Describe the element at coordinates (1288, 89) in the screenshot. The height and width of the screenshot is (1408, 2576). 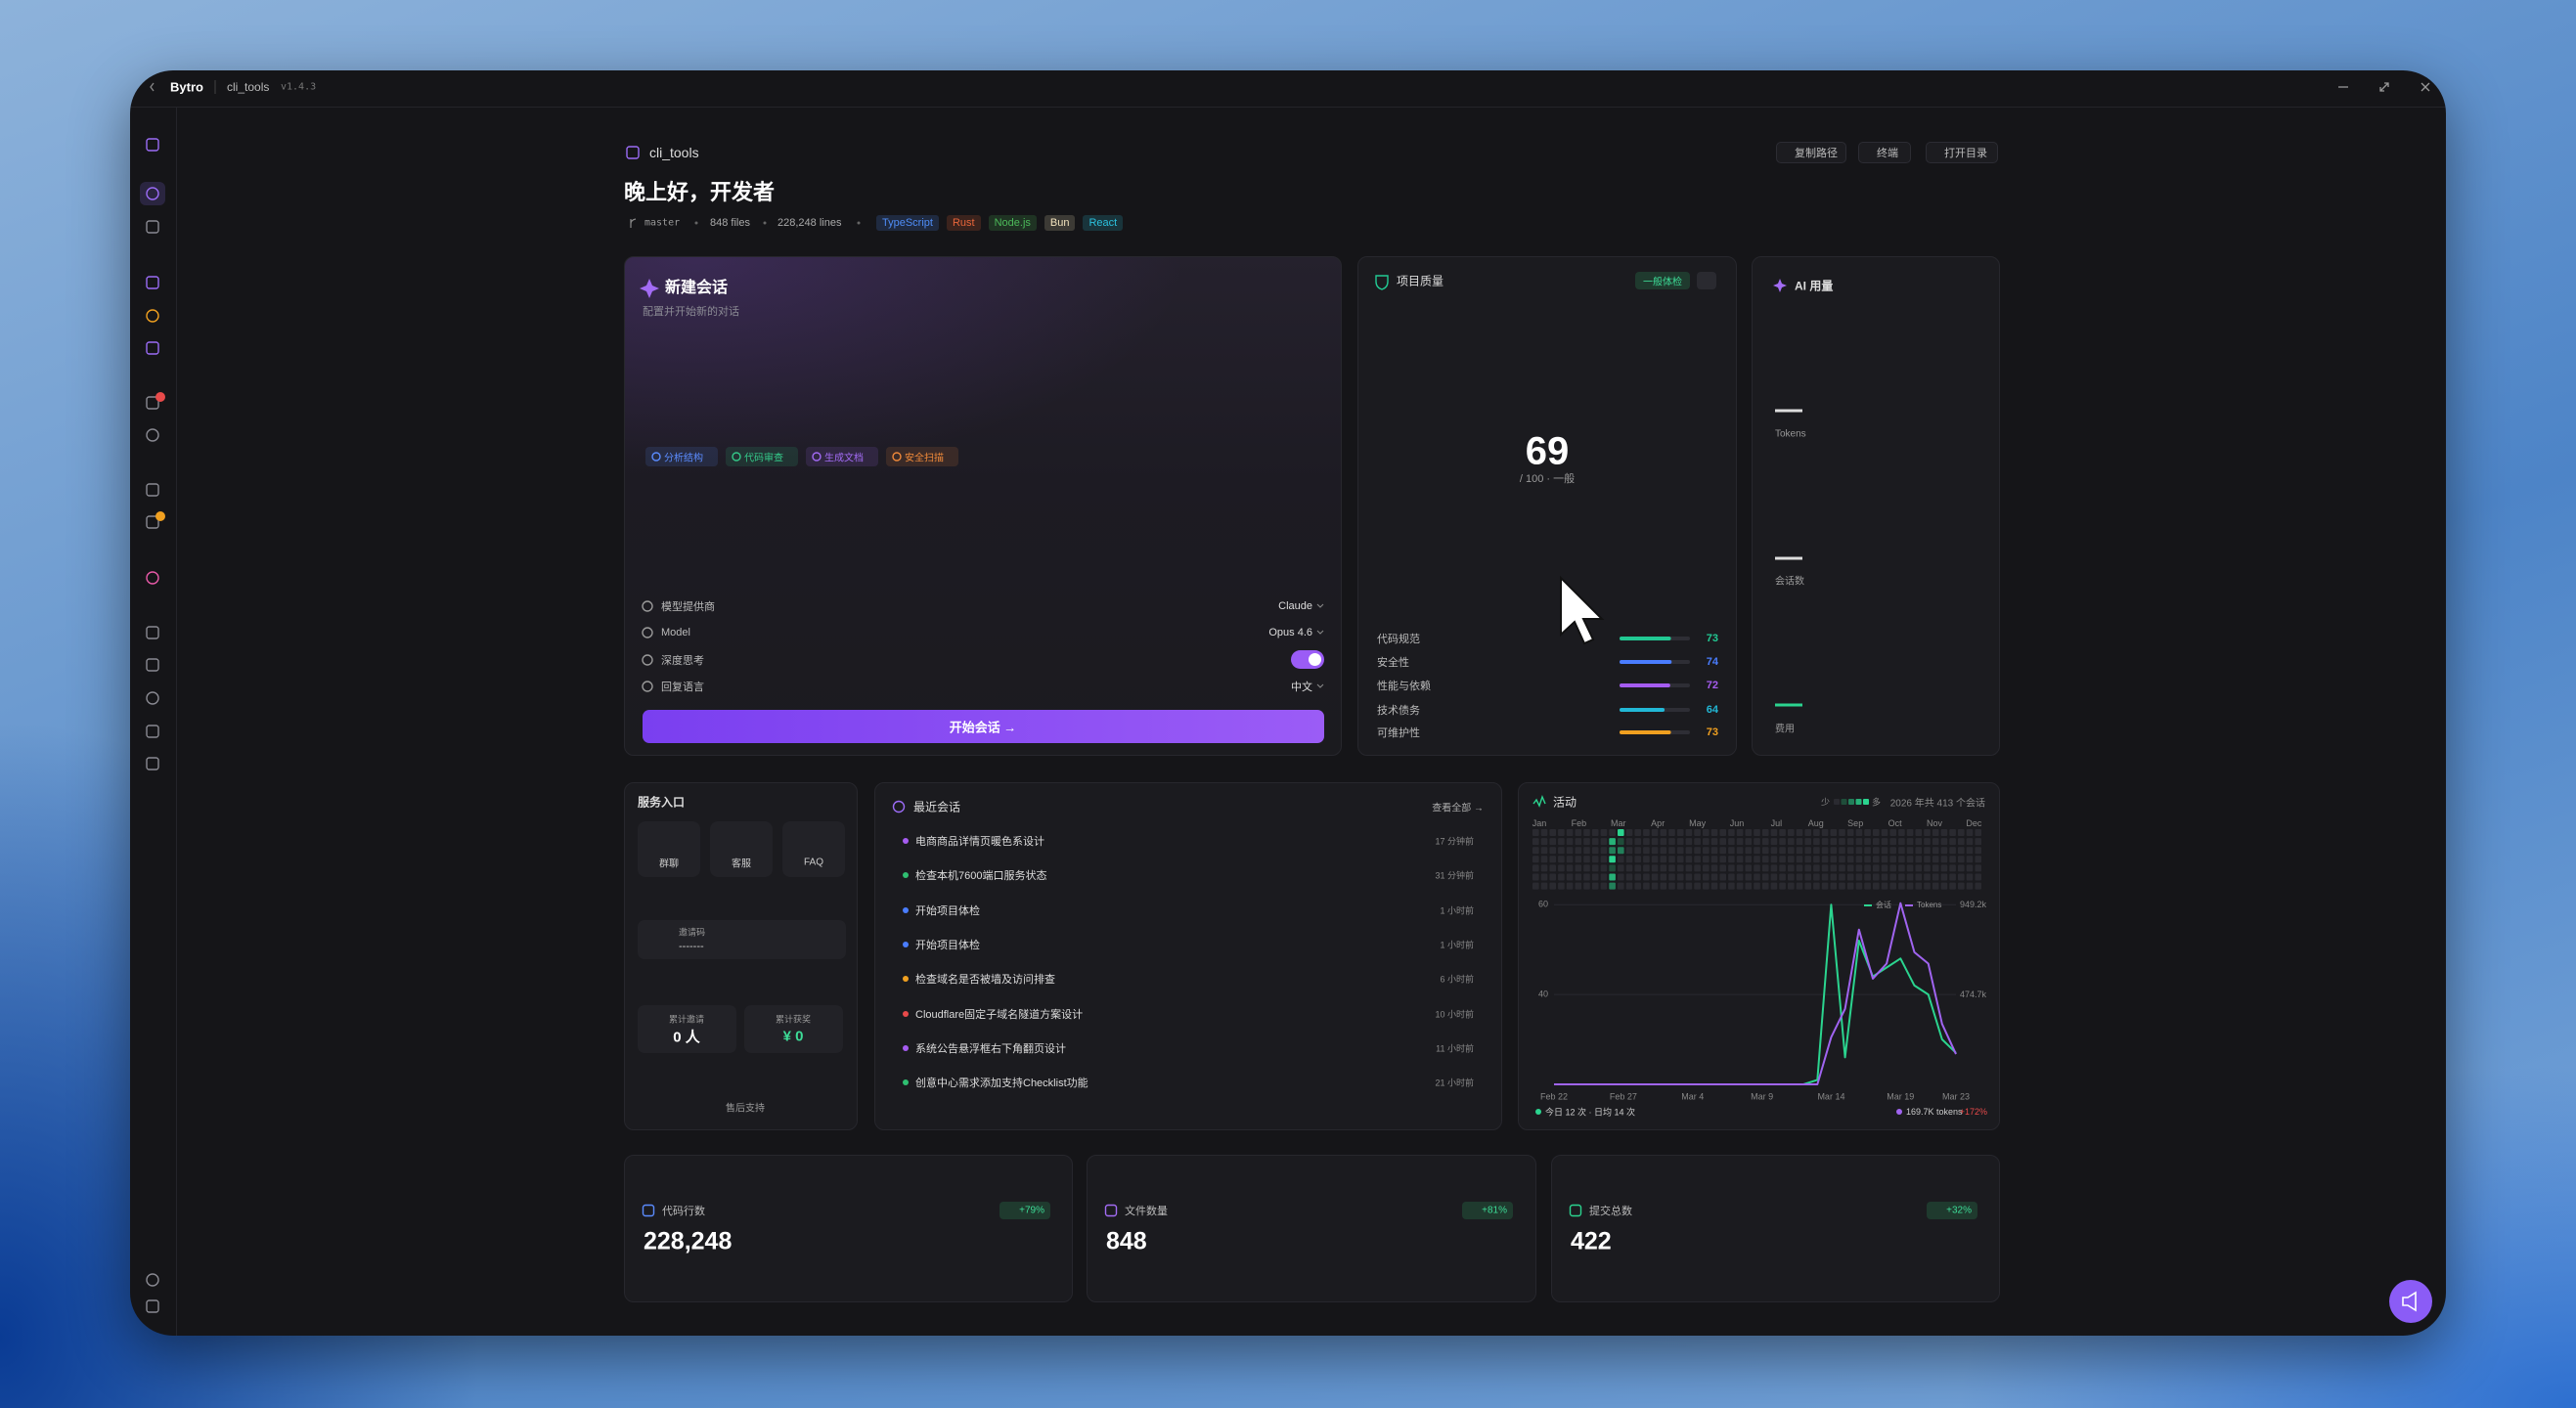
I see `title-bar` at that location.